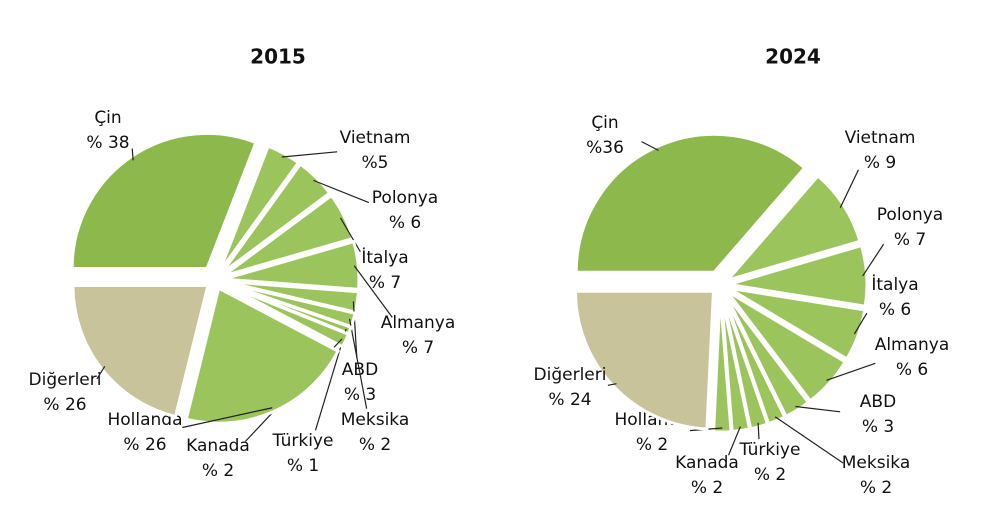 The height and width of the screenshot is (516, 986). What do you see at coordinates (880, 163) in the screenshot?
I see `value-label: % 9` at bounding box center [880, 163].